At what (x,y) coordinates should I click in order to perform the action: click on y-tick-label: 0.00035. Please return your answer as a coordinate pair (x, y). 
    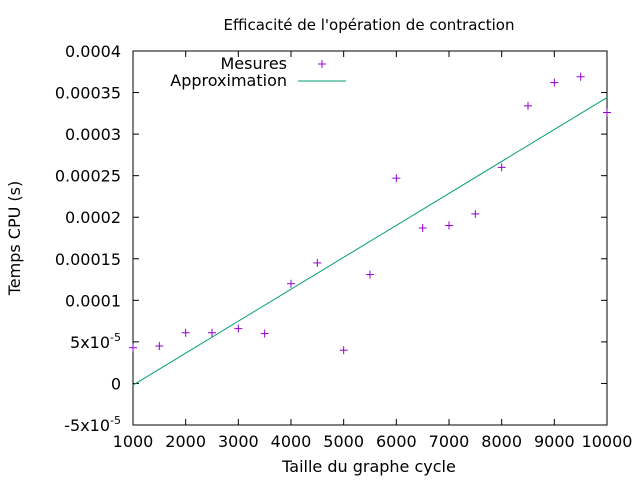
    Looking at the image, I should click on (88, 93).